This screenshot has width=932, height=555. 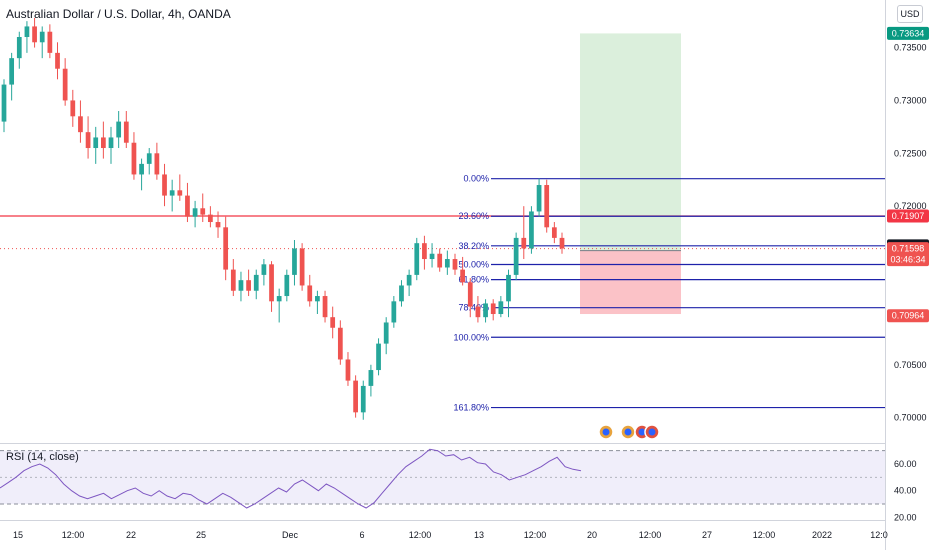 I want to click on time-axis-tick: 6, so click(x=361, y=535).